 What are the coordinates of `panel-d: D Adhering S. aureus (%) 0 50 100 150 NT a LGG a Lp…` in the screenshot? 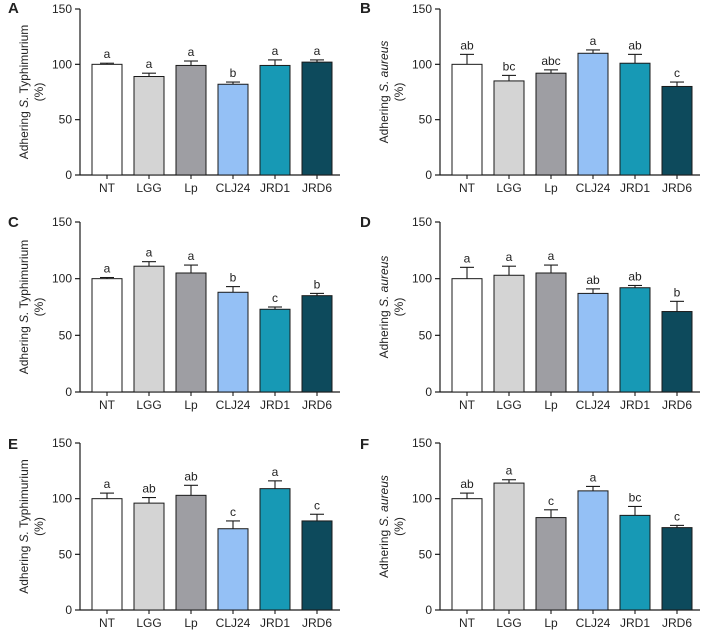 It's located at (530, 313).